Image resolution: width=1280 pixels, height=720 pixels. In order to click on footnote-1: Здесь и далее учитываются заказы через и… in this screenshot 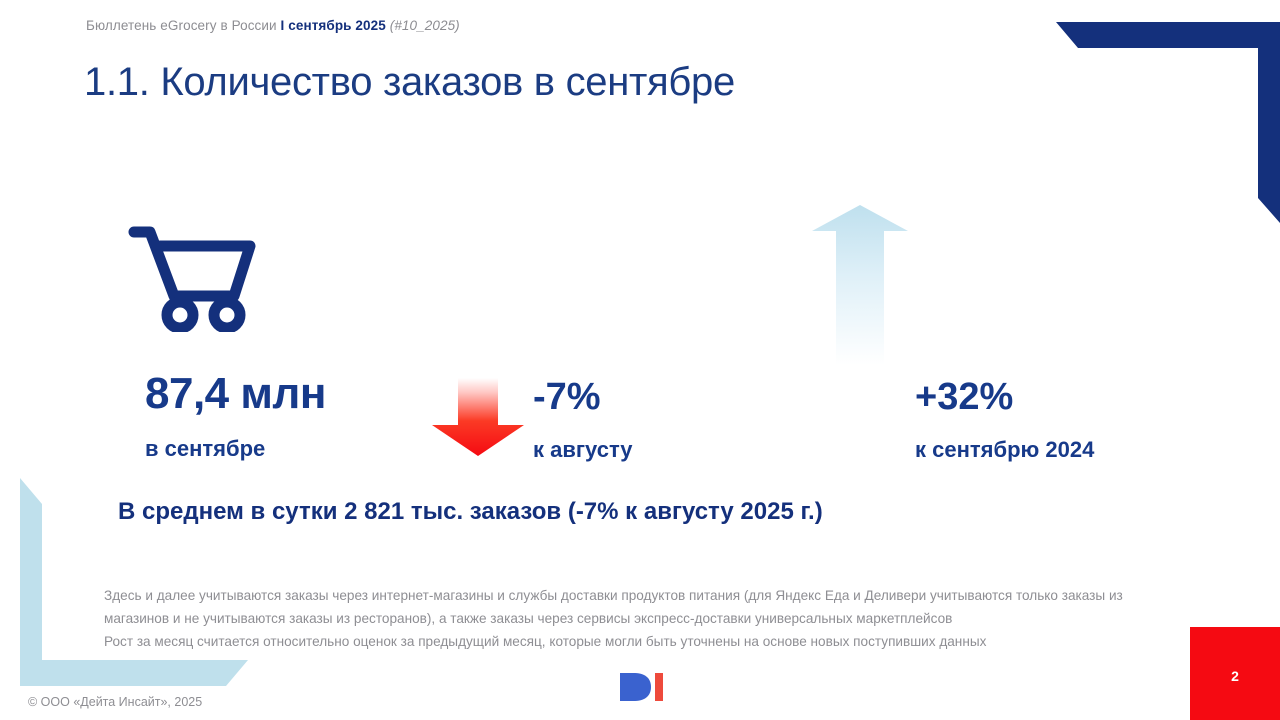, I will do `click(613, 607)`.